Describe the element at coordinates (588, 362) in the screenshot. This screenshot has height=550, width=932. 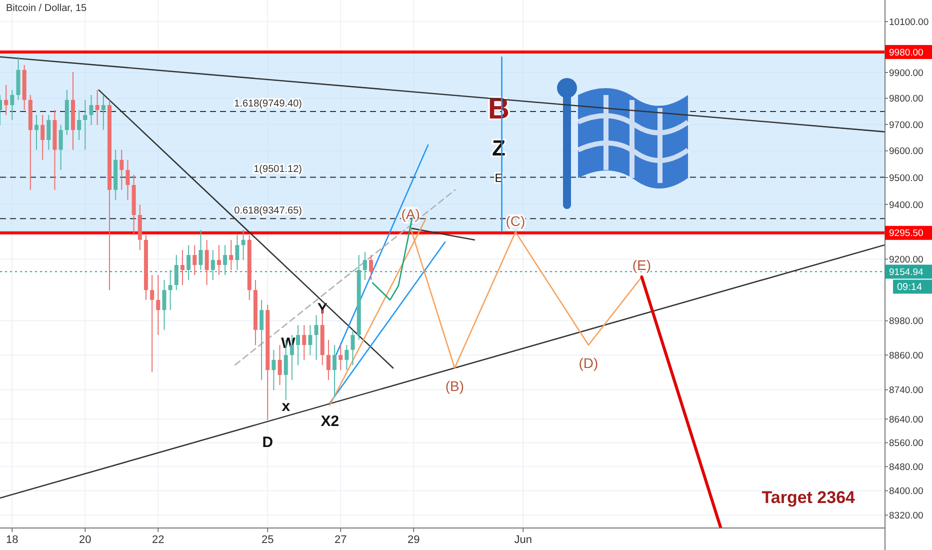
I see `annotation: (D)` at that location.